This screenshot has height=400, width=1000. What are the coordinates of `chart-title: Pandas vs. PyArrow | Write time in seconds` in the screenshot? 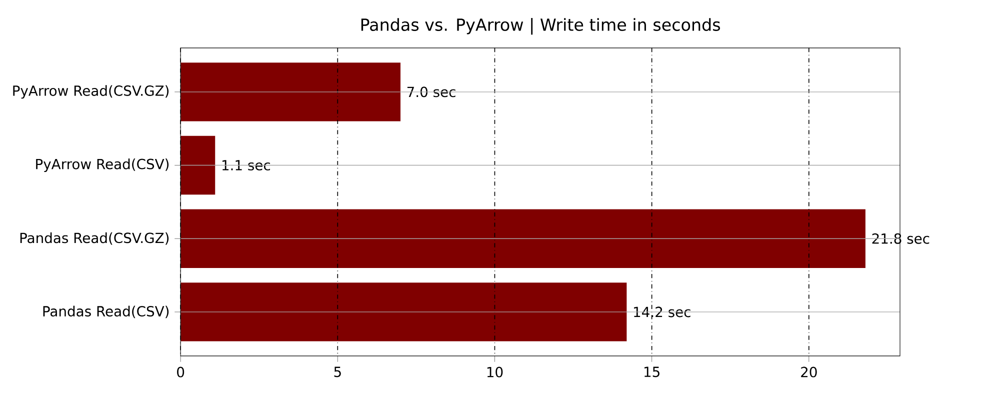 It's located at (540, 26).